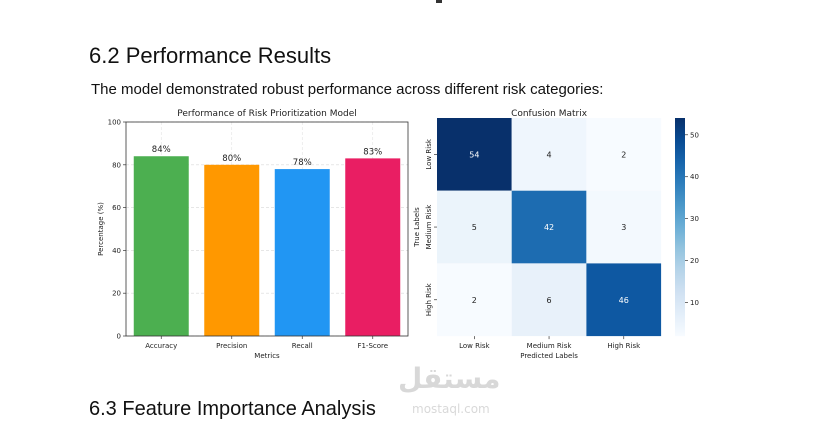 The width and height of the screenshot is (820, 433). What do you see at coordinates (449, 378) in the screenshot?
I see `watermark-main-text: مستقل` at bounding box center [449, 378].